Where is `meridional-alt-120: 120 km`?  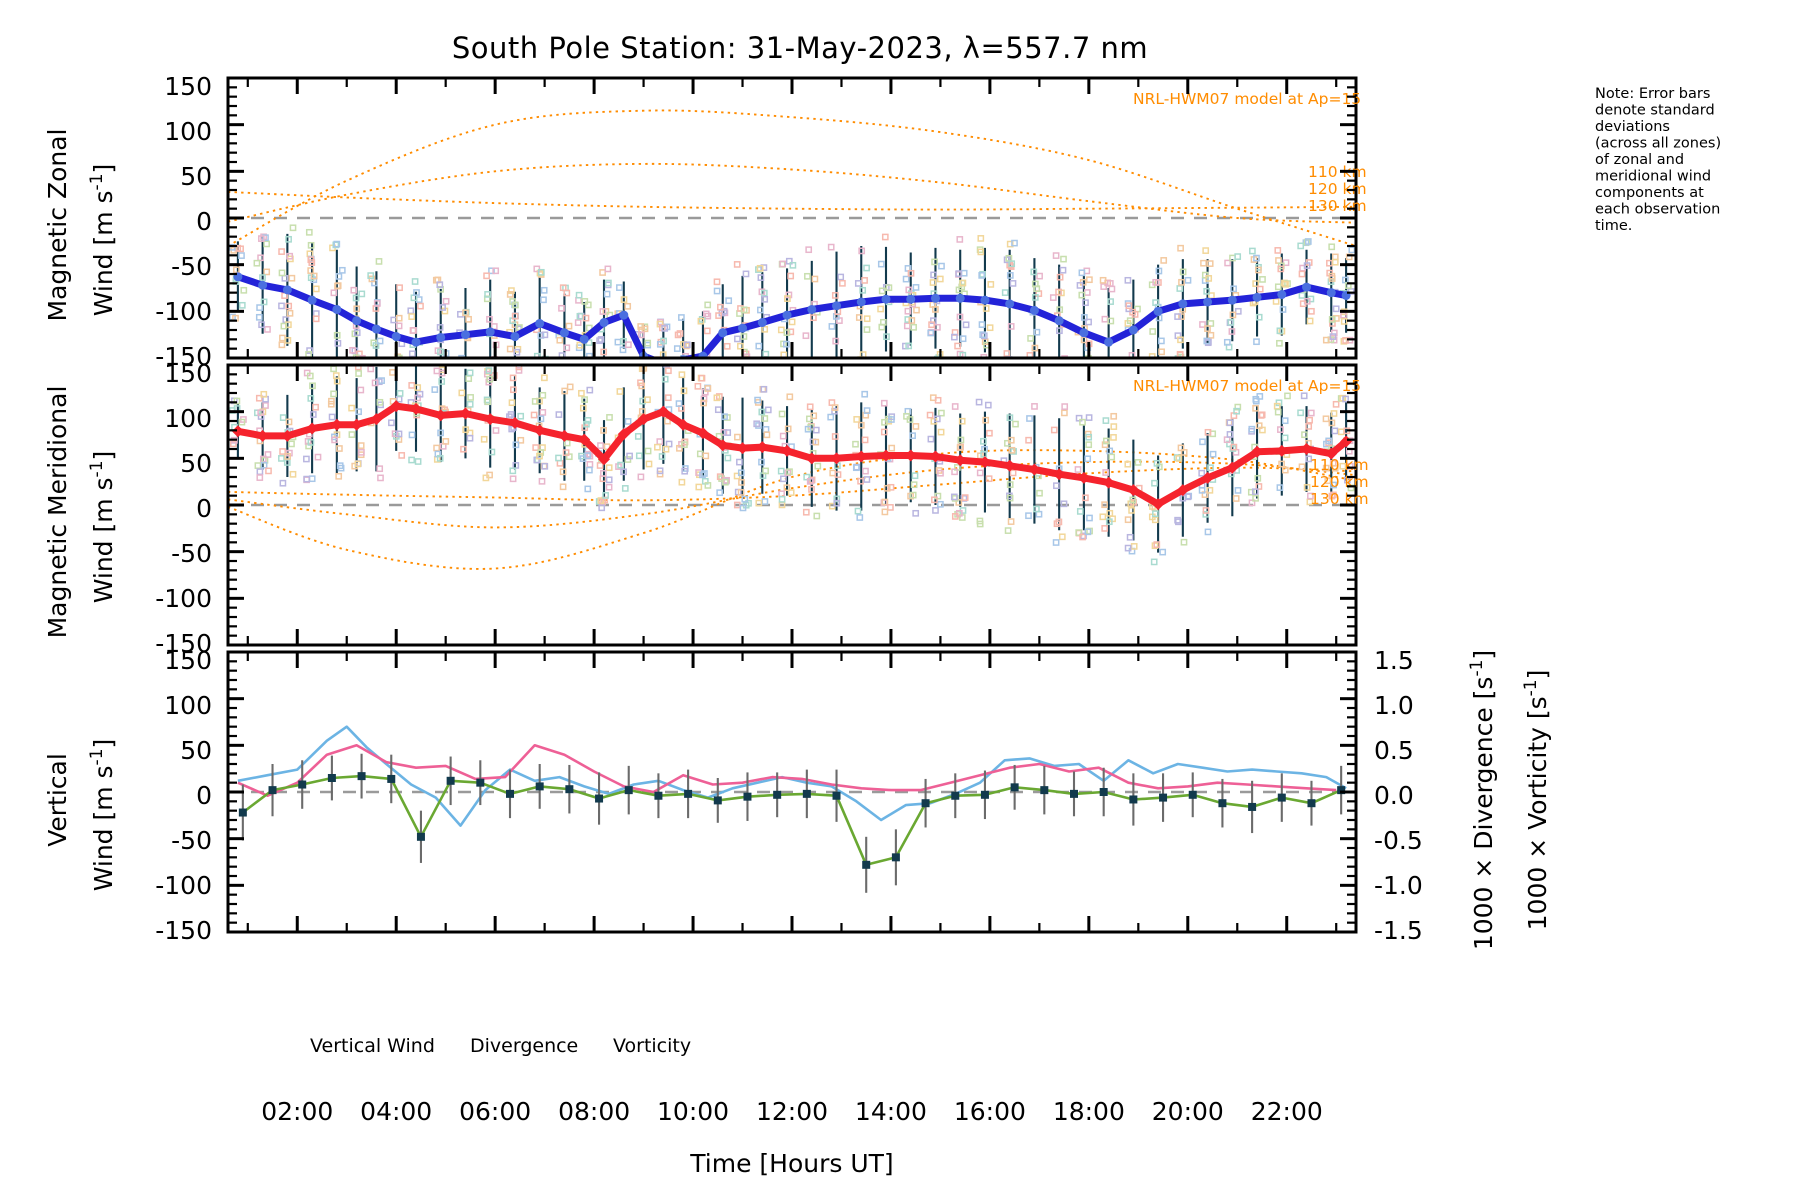
meridional-alt-120: 120 km is located at coordinates (1339, 482).